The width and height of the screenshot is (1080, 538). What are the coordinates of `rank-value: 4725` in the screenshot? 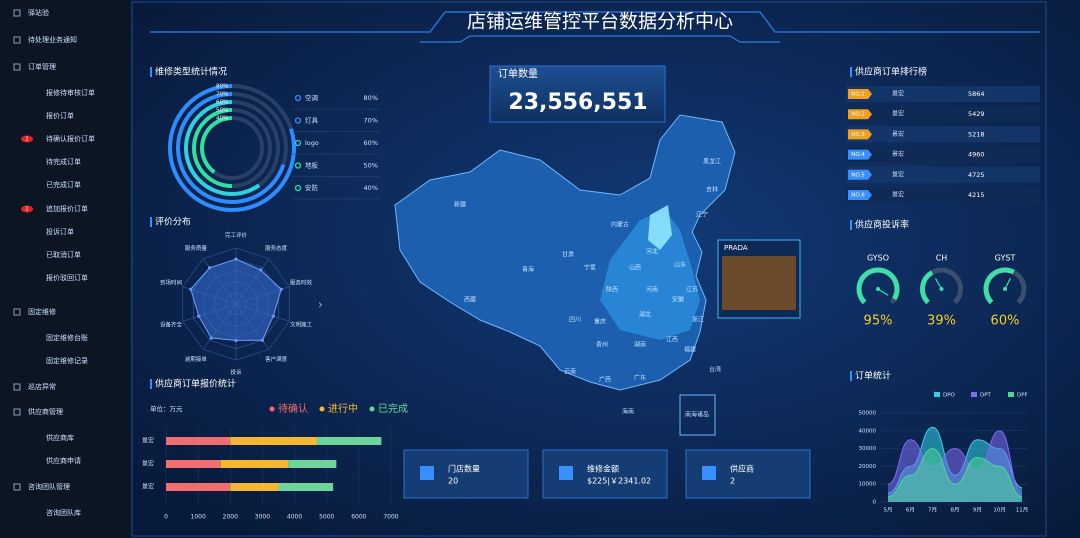 It's located at (976, 175).